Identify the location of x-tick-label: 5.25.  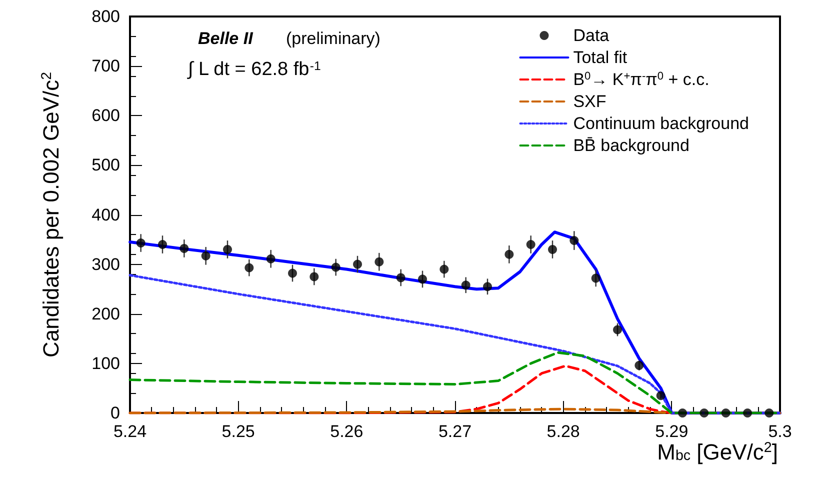
(238, 431).